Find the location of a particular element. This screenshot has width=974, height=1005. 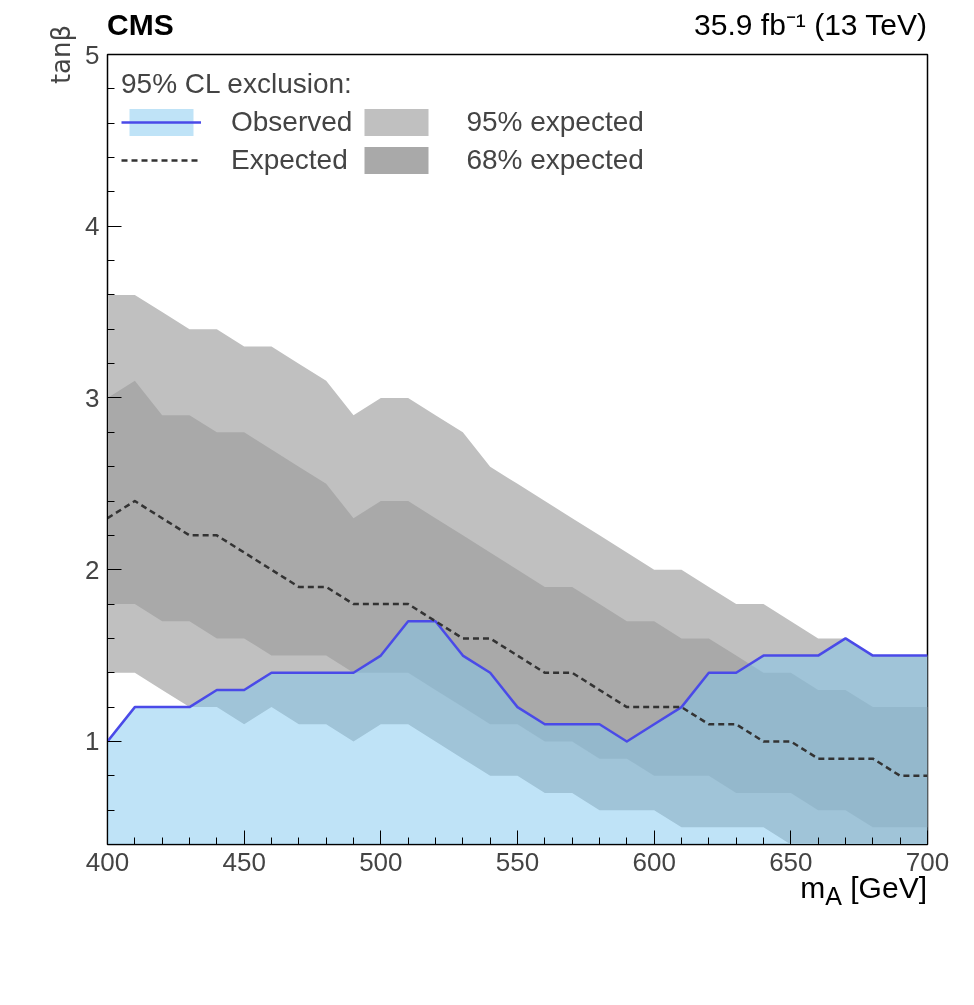

legend-label: Observed is located at coordinates (292, 122).